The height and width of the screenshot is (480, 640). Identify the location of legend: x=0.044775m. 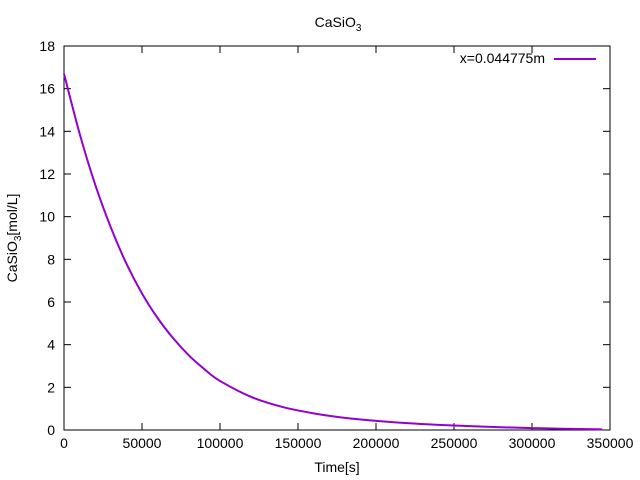
(528, 58).